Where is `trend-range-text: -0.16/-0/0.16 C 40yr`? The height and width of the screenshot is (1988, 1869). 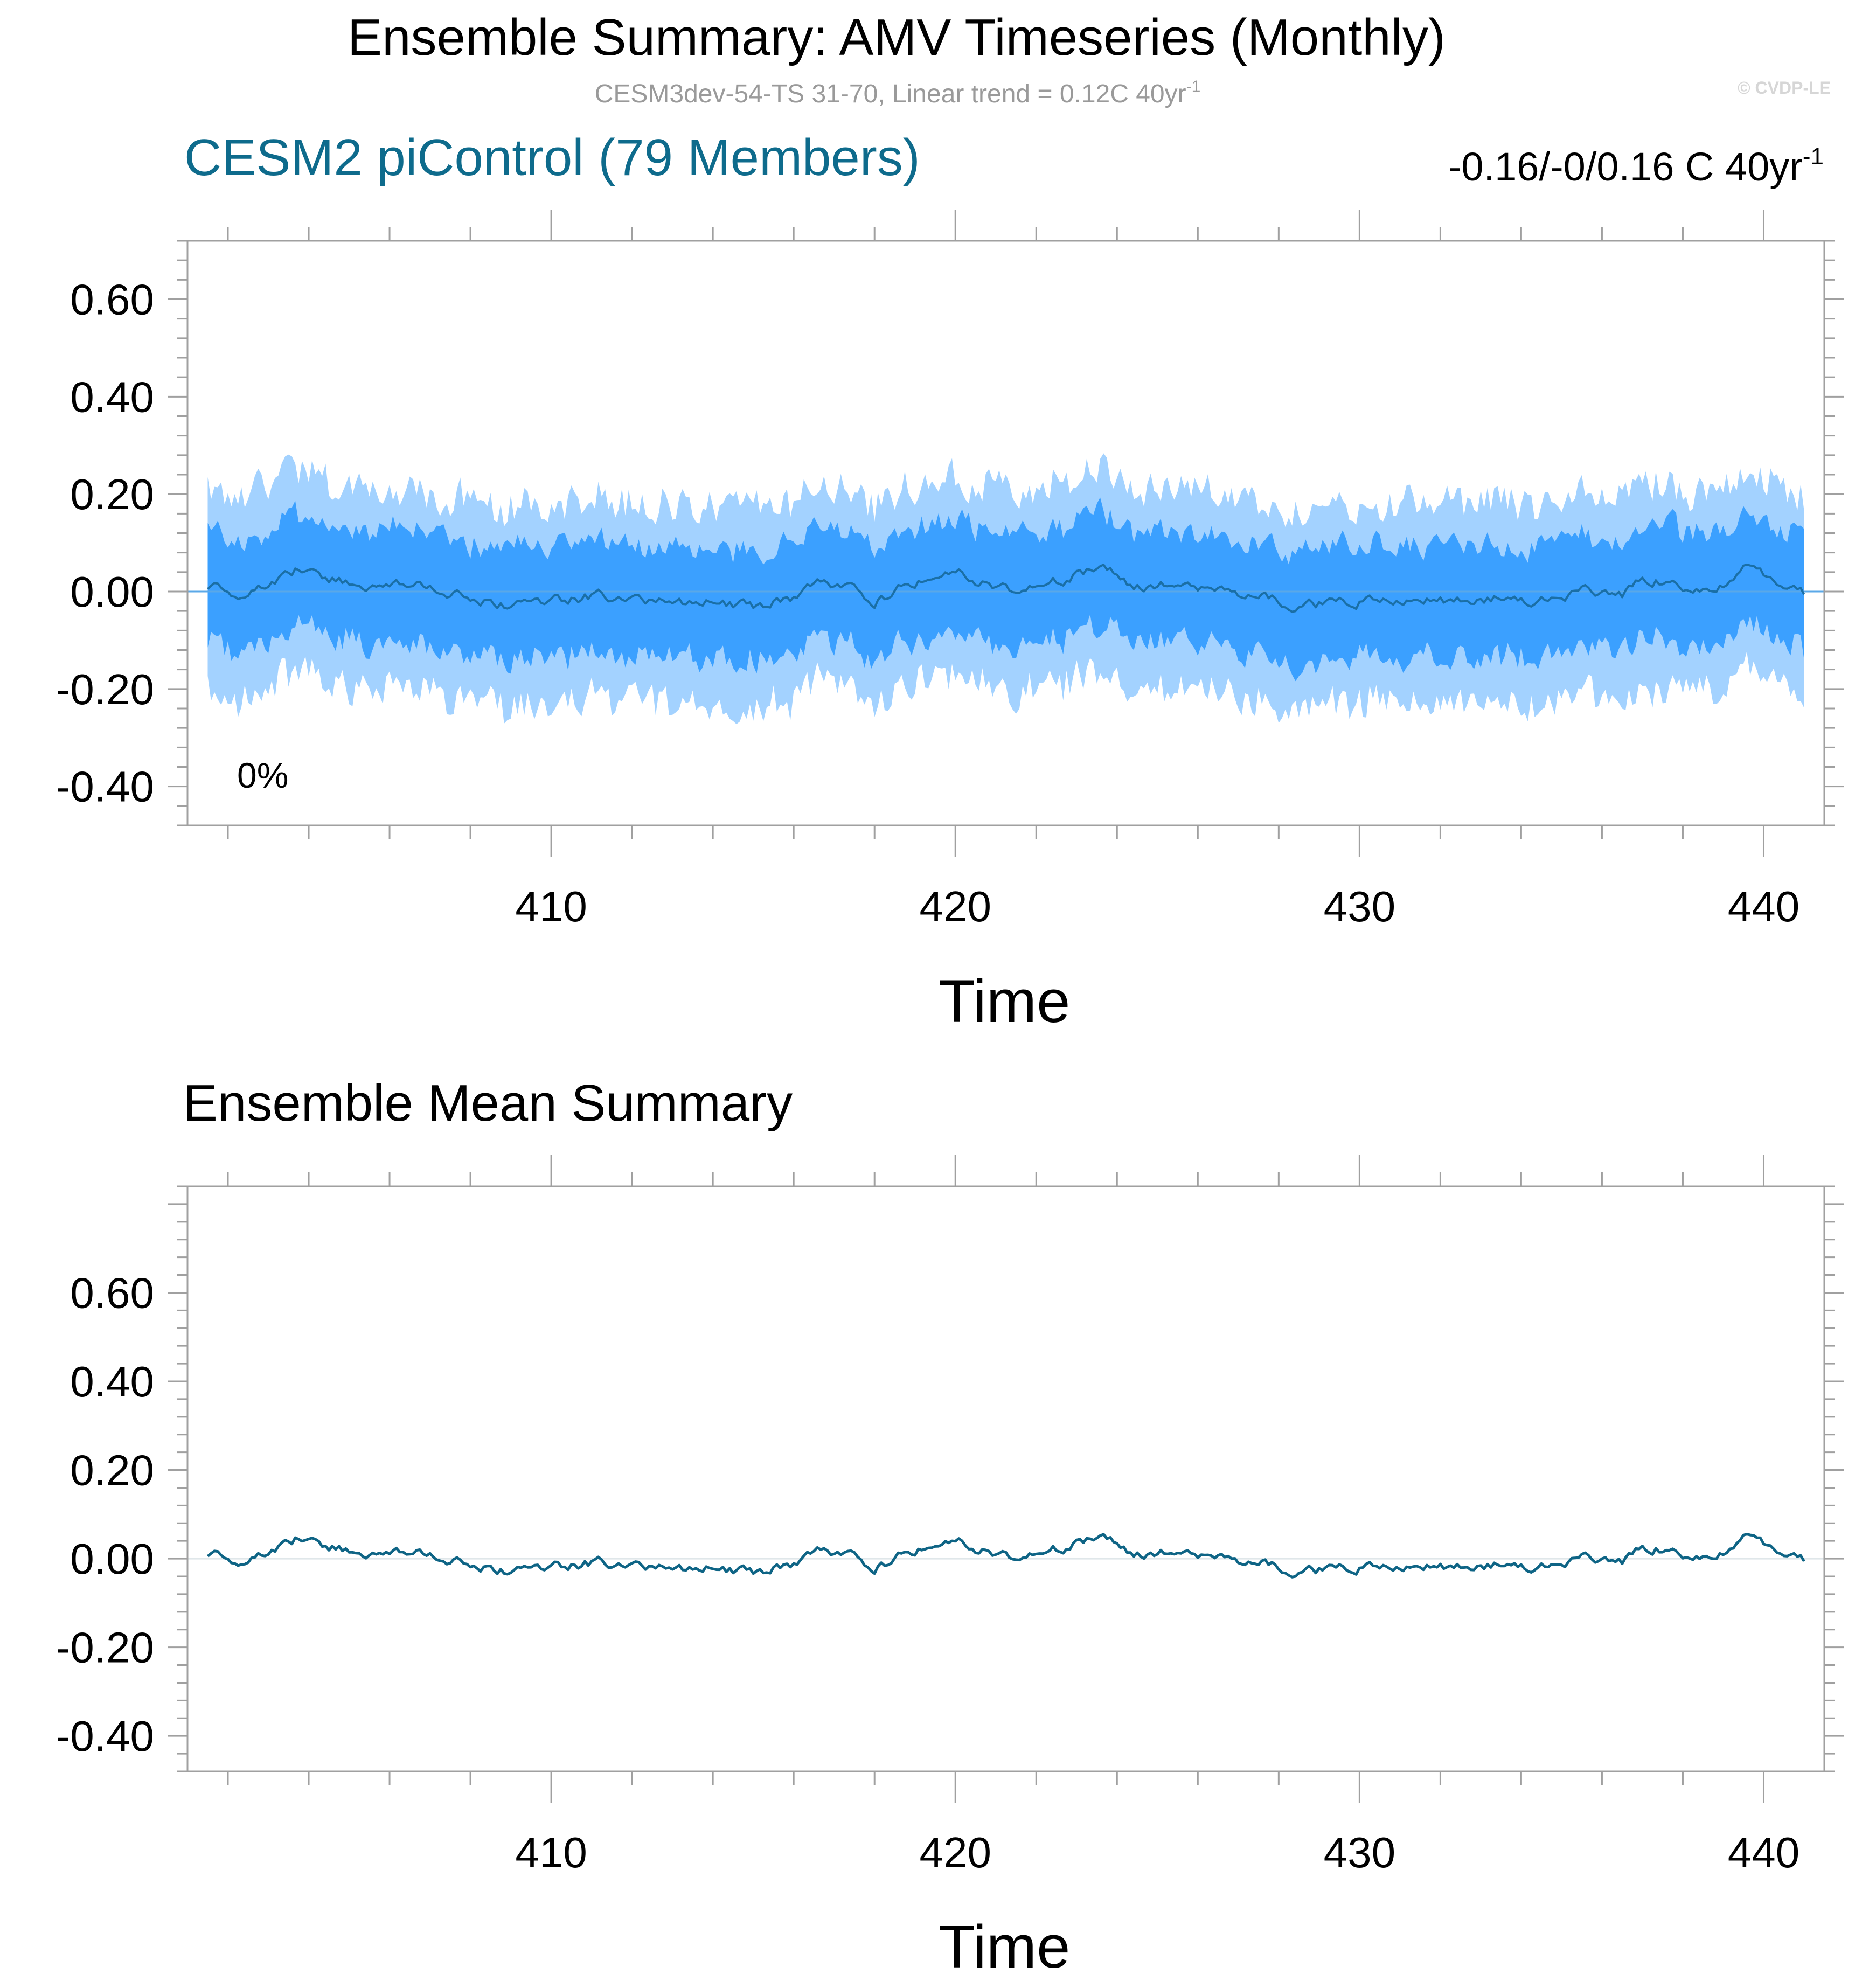
trend-range-text: -0.16/-0/0.16 C 40yr is located at coordinates (1625, 167).